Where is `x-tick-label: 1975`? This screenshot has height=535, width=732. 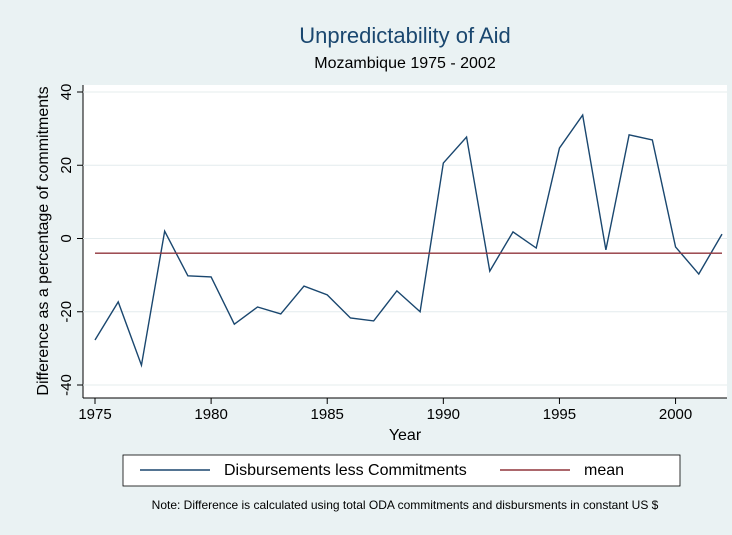 x-tick-label: 1975 is located at coordinates (94, 414).